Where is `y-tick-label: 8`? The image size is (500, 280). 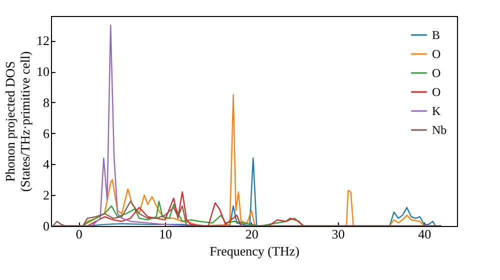 y-tick-label: 8 is located at coordinates (46, 102).